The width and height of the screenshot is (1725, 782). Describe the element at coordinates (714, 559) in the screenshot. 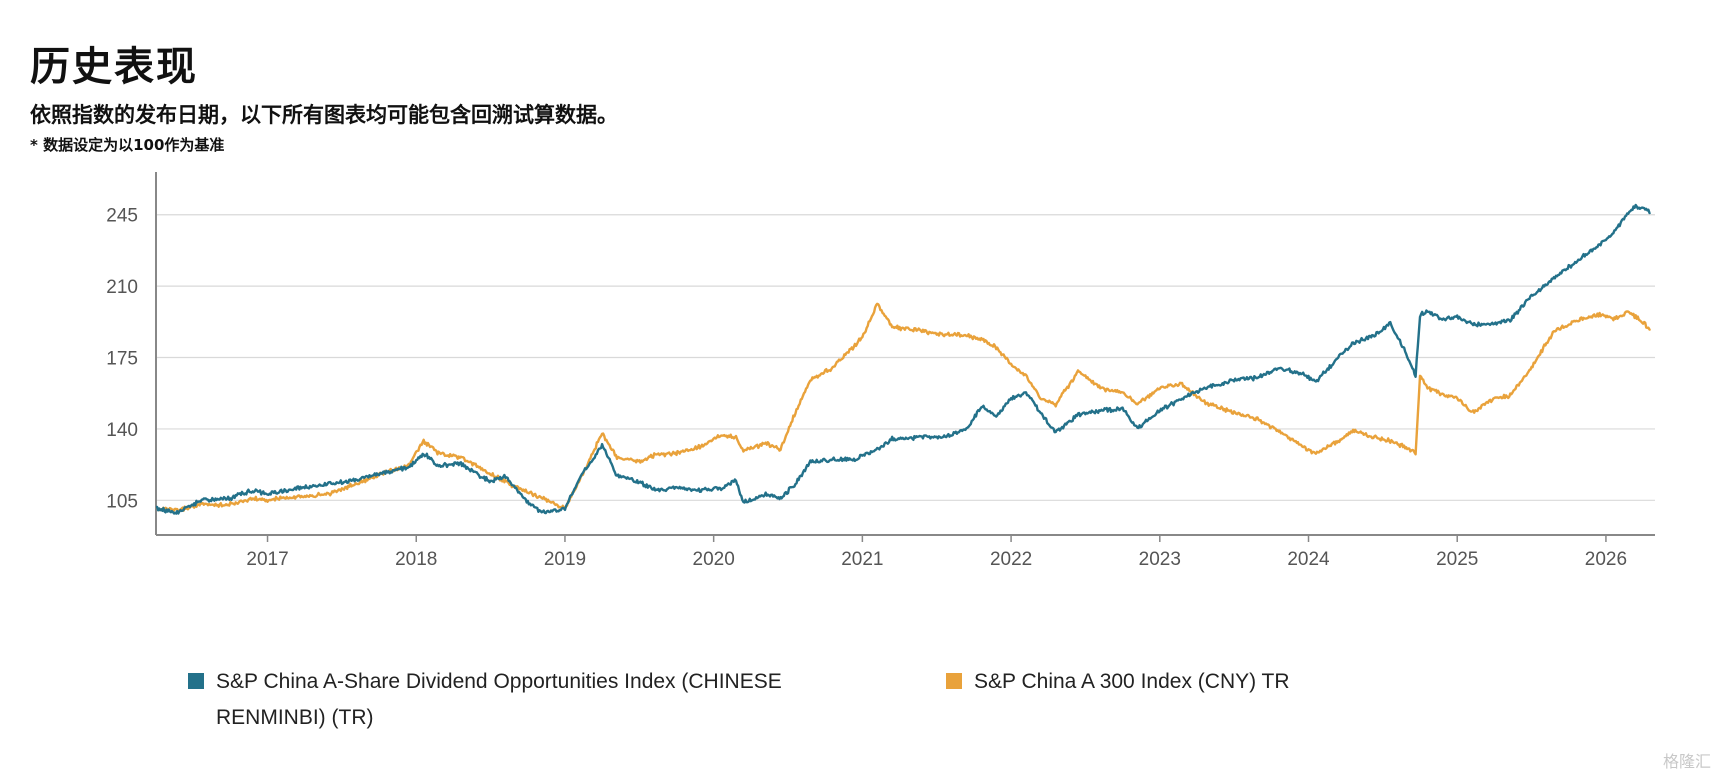

I see `x-tick-label: 2020` at that location.